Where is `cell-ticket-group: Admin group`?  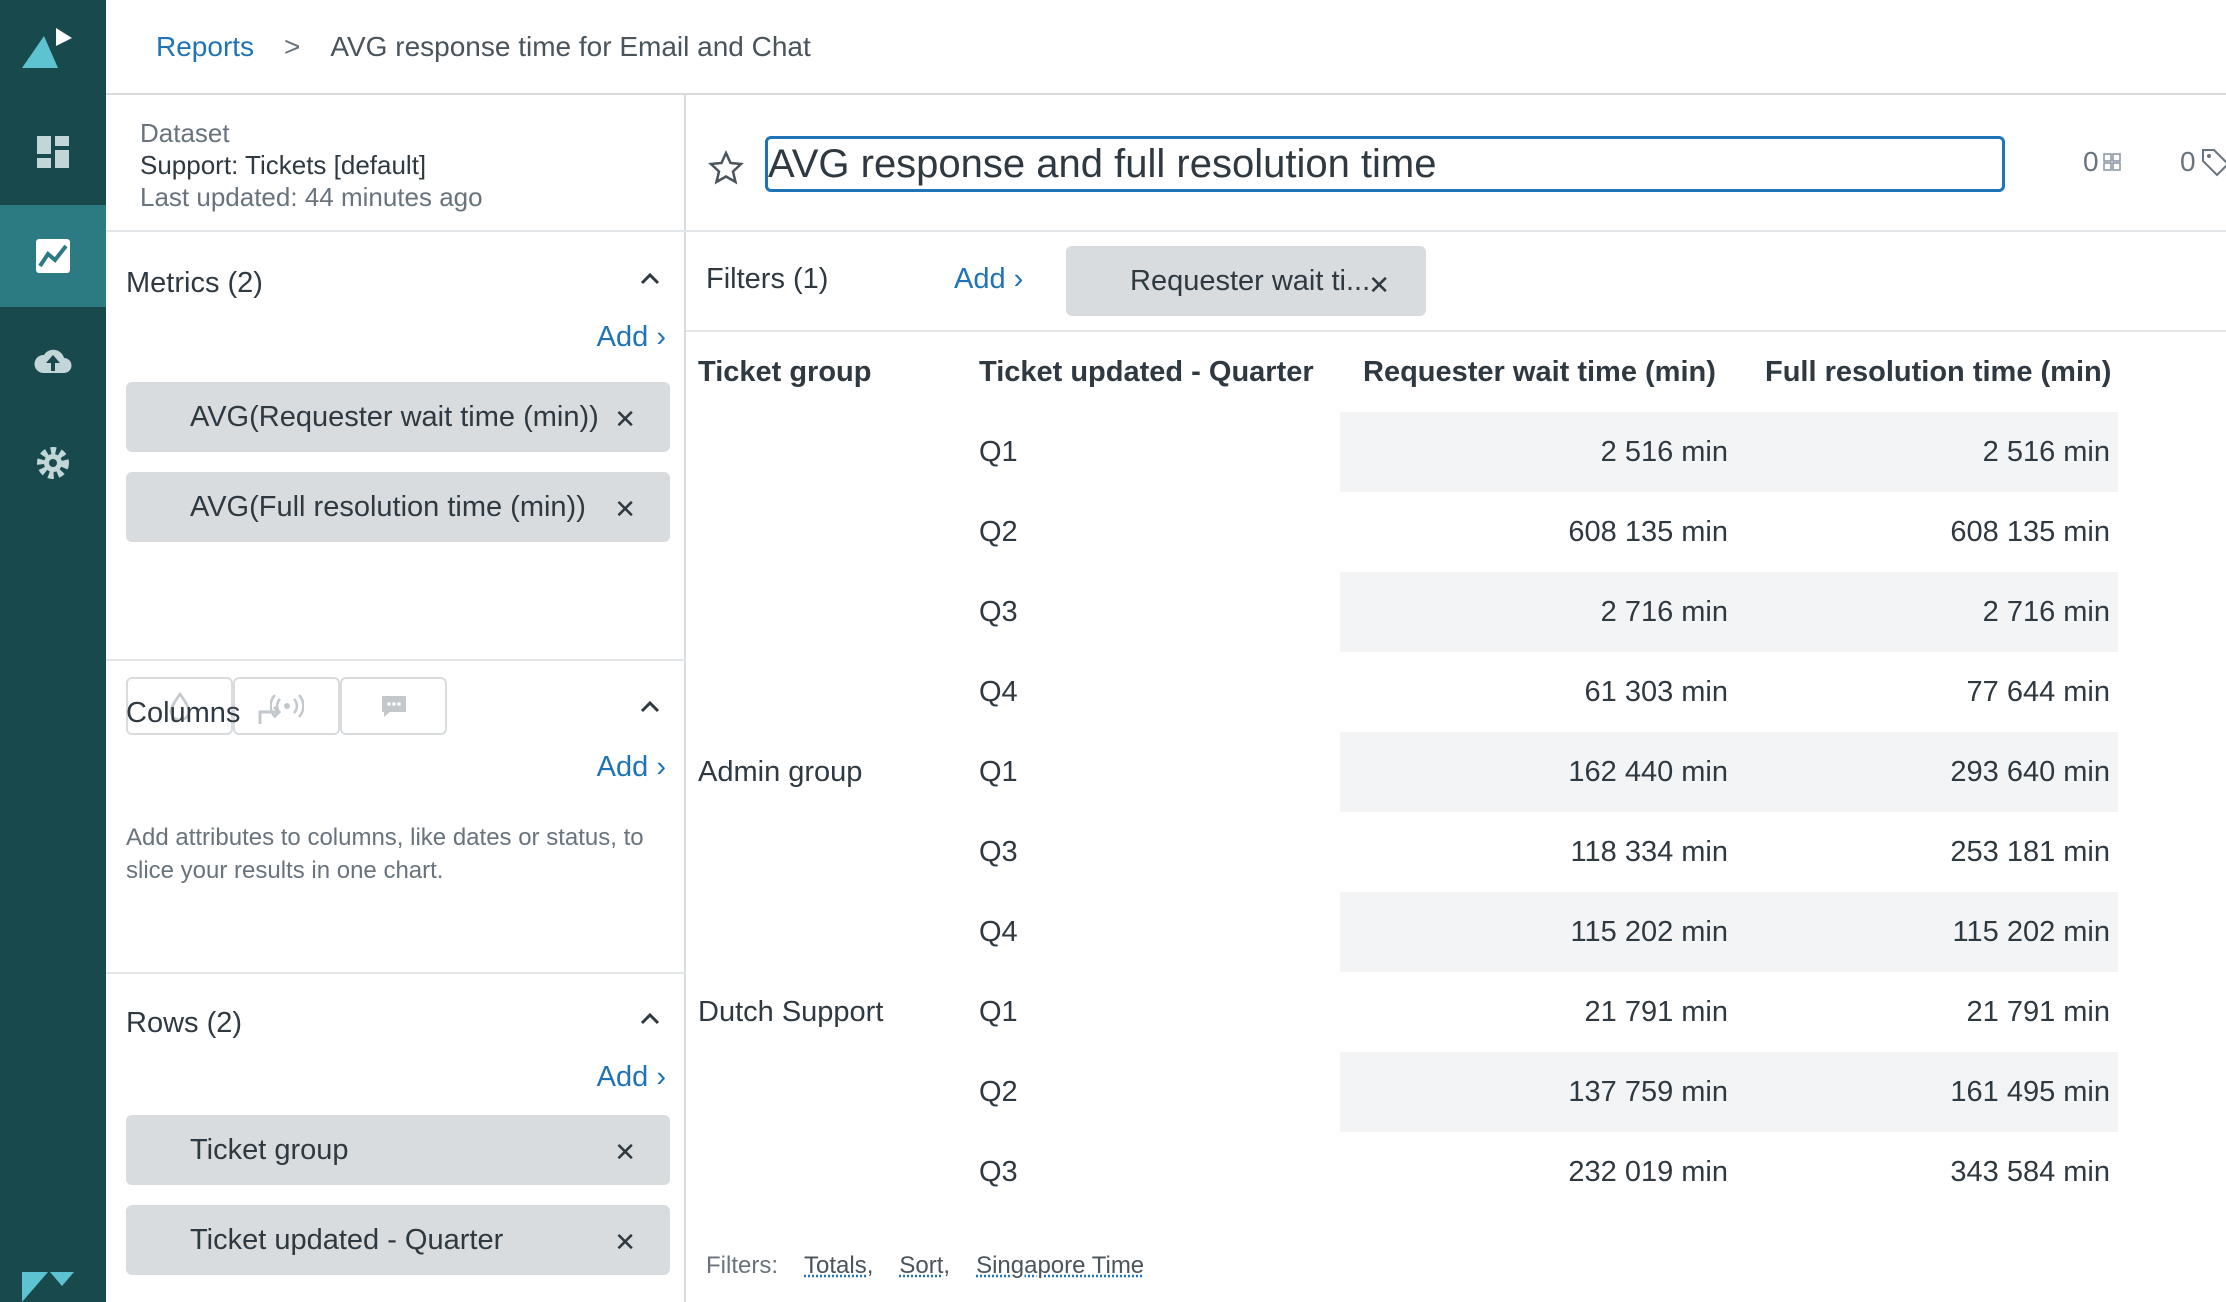 cell-ticket-group: Admin group is located at coordinates (780, 772).